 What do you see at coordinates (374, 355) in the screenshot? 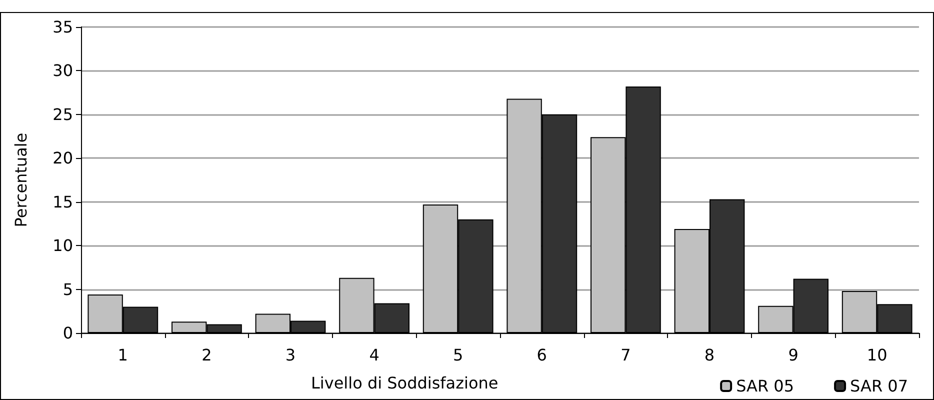
I see `x-tick-label: 4` at bounding box center [374, 355].